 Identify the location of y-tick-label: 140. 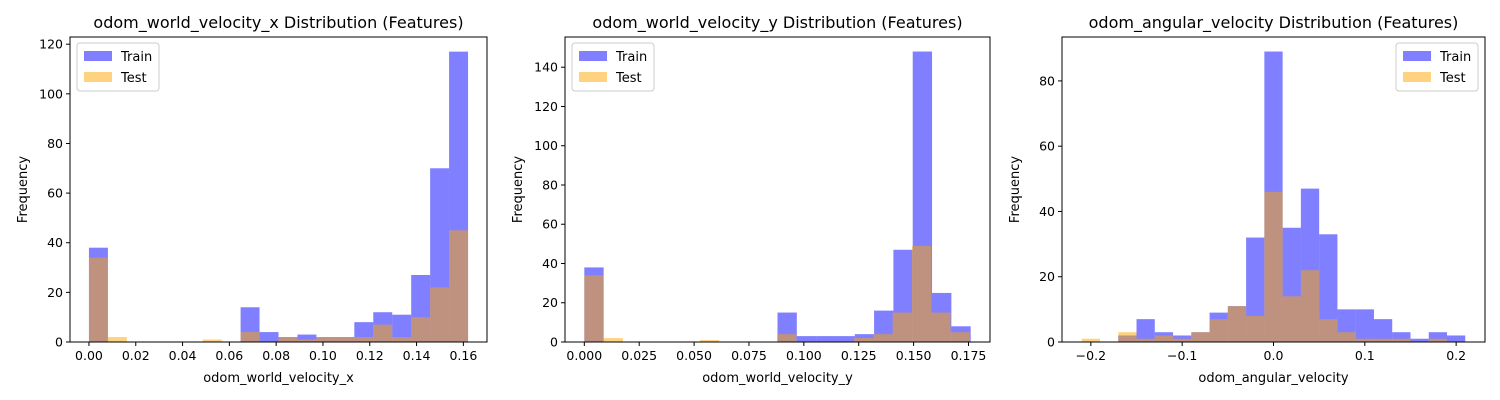
(546, 67).